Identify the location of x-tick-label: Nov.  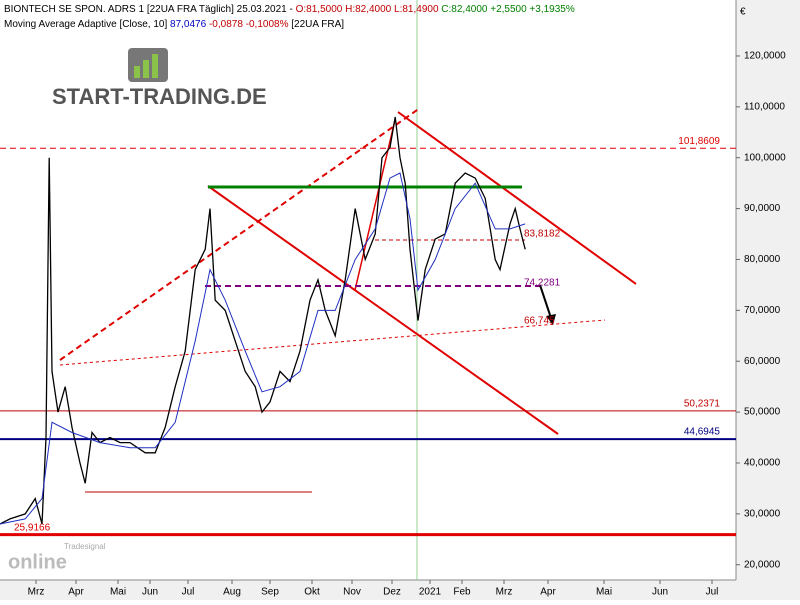
(352, 592).